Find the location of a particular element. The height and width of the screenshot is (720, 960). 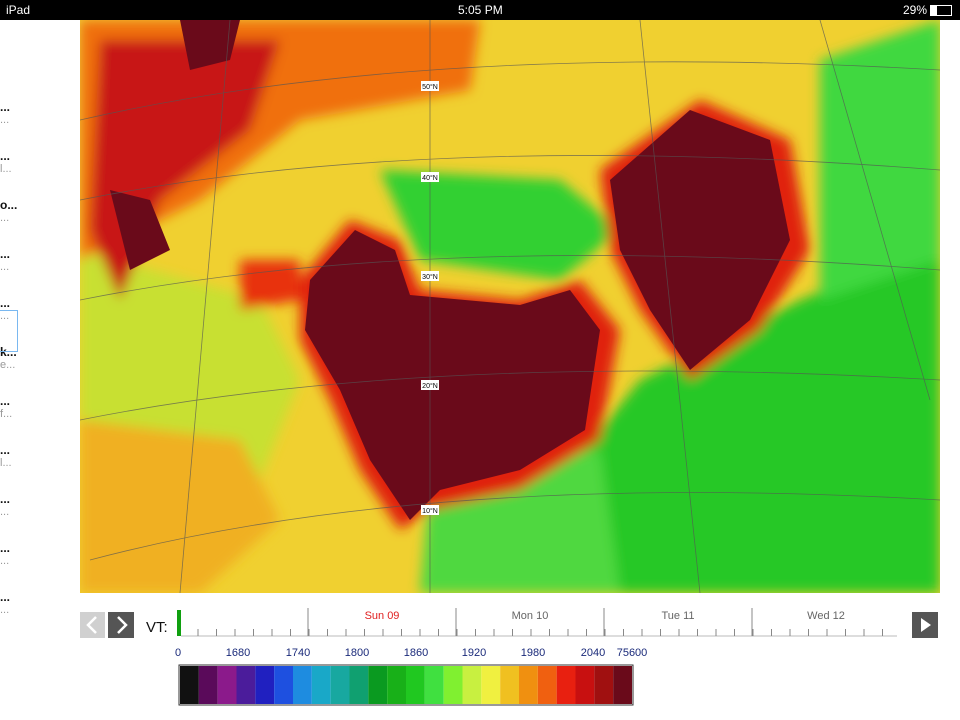

latitude-label: 50°N is located at coordinates (430, 87).